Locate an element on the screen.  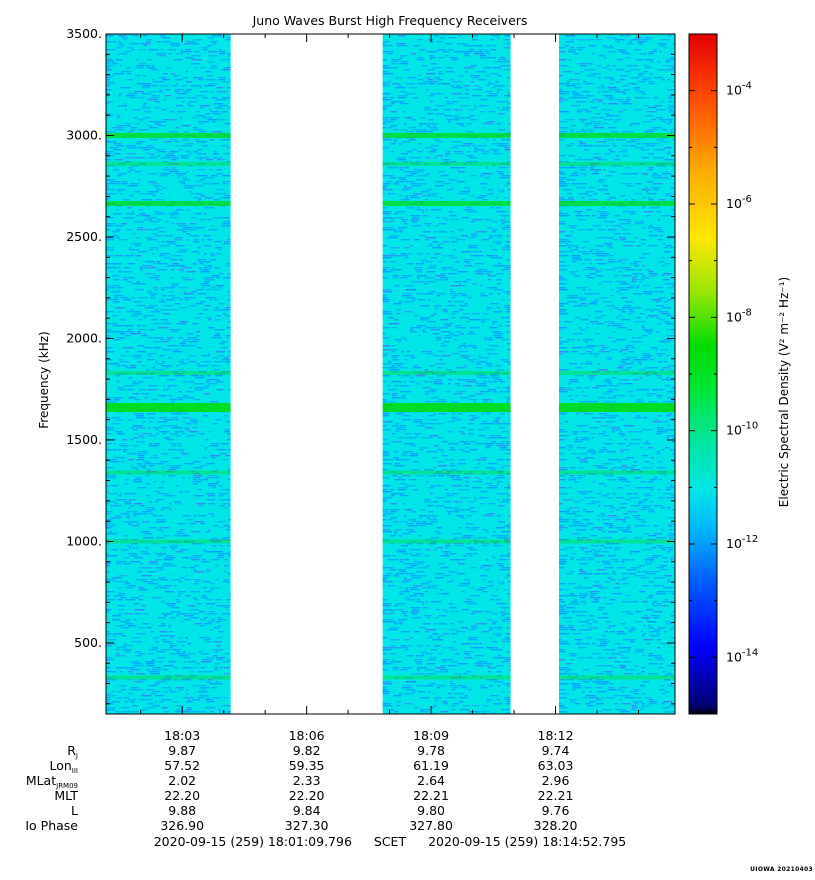
ephemeris-value: 9.80 is located at coordinates (431, 810).